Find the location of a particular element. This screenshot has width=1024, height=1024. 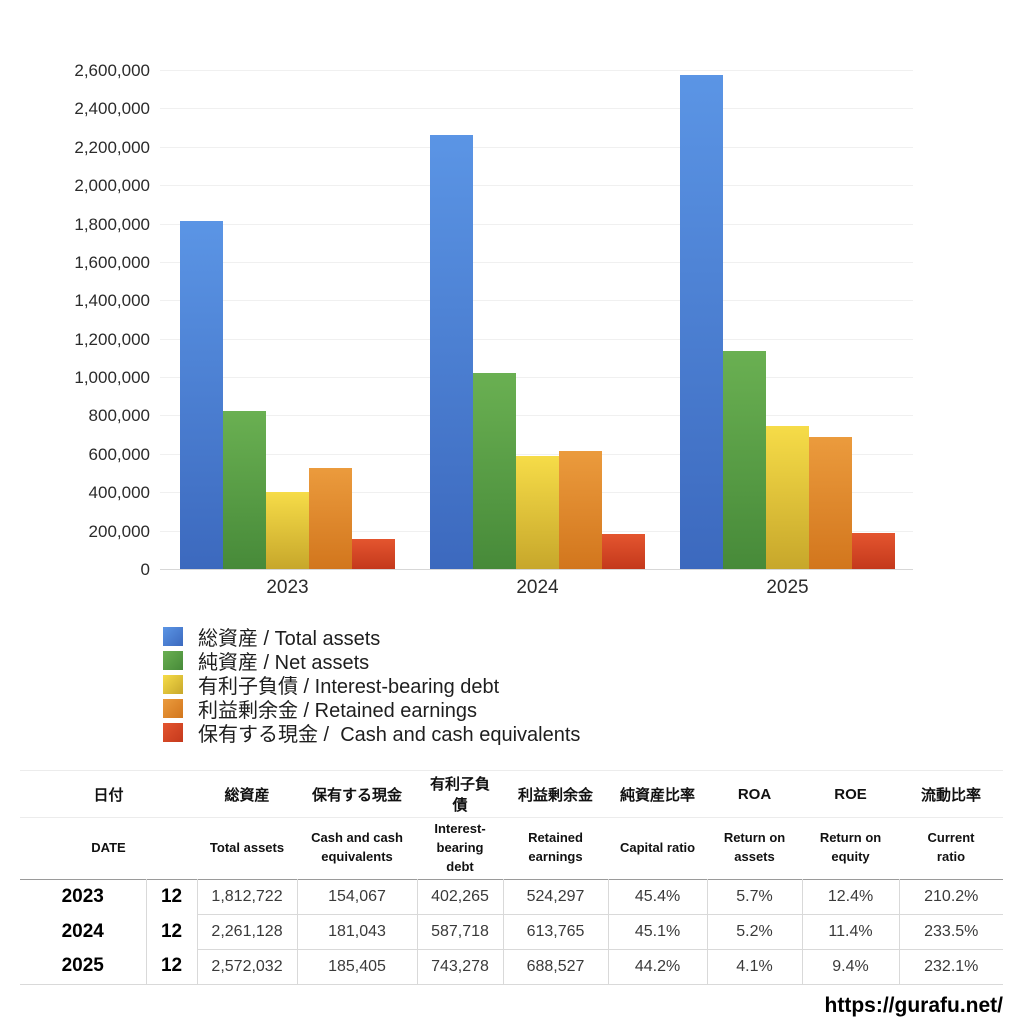

x-axis-label: 2025 is located at coordinates (787, 587).